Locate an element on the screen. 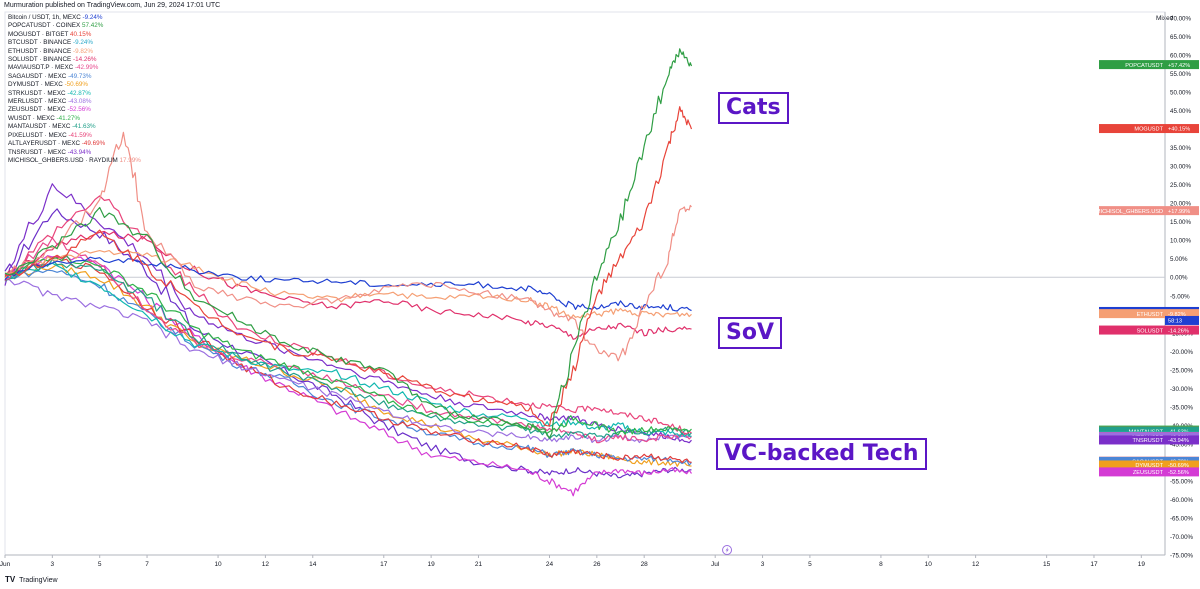 This screenshot has width=1200, height=589. y-tick-label: -45.00% is located at coordinates (1182, 444).